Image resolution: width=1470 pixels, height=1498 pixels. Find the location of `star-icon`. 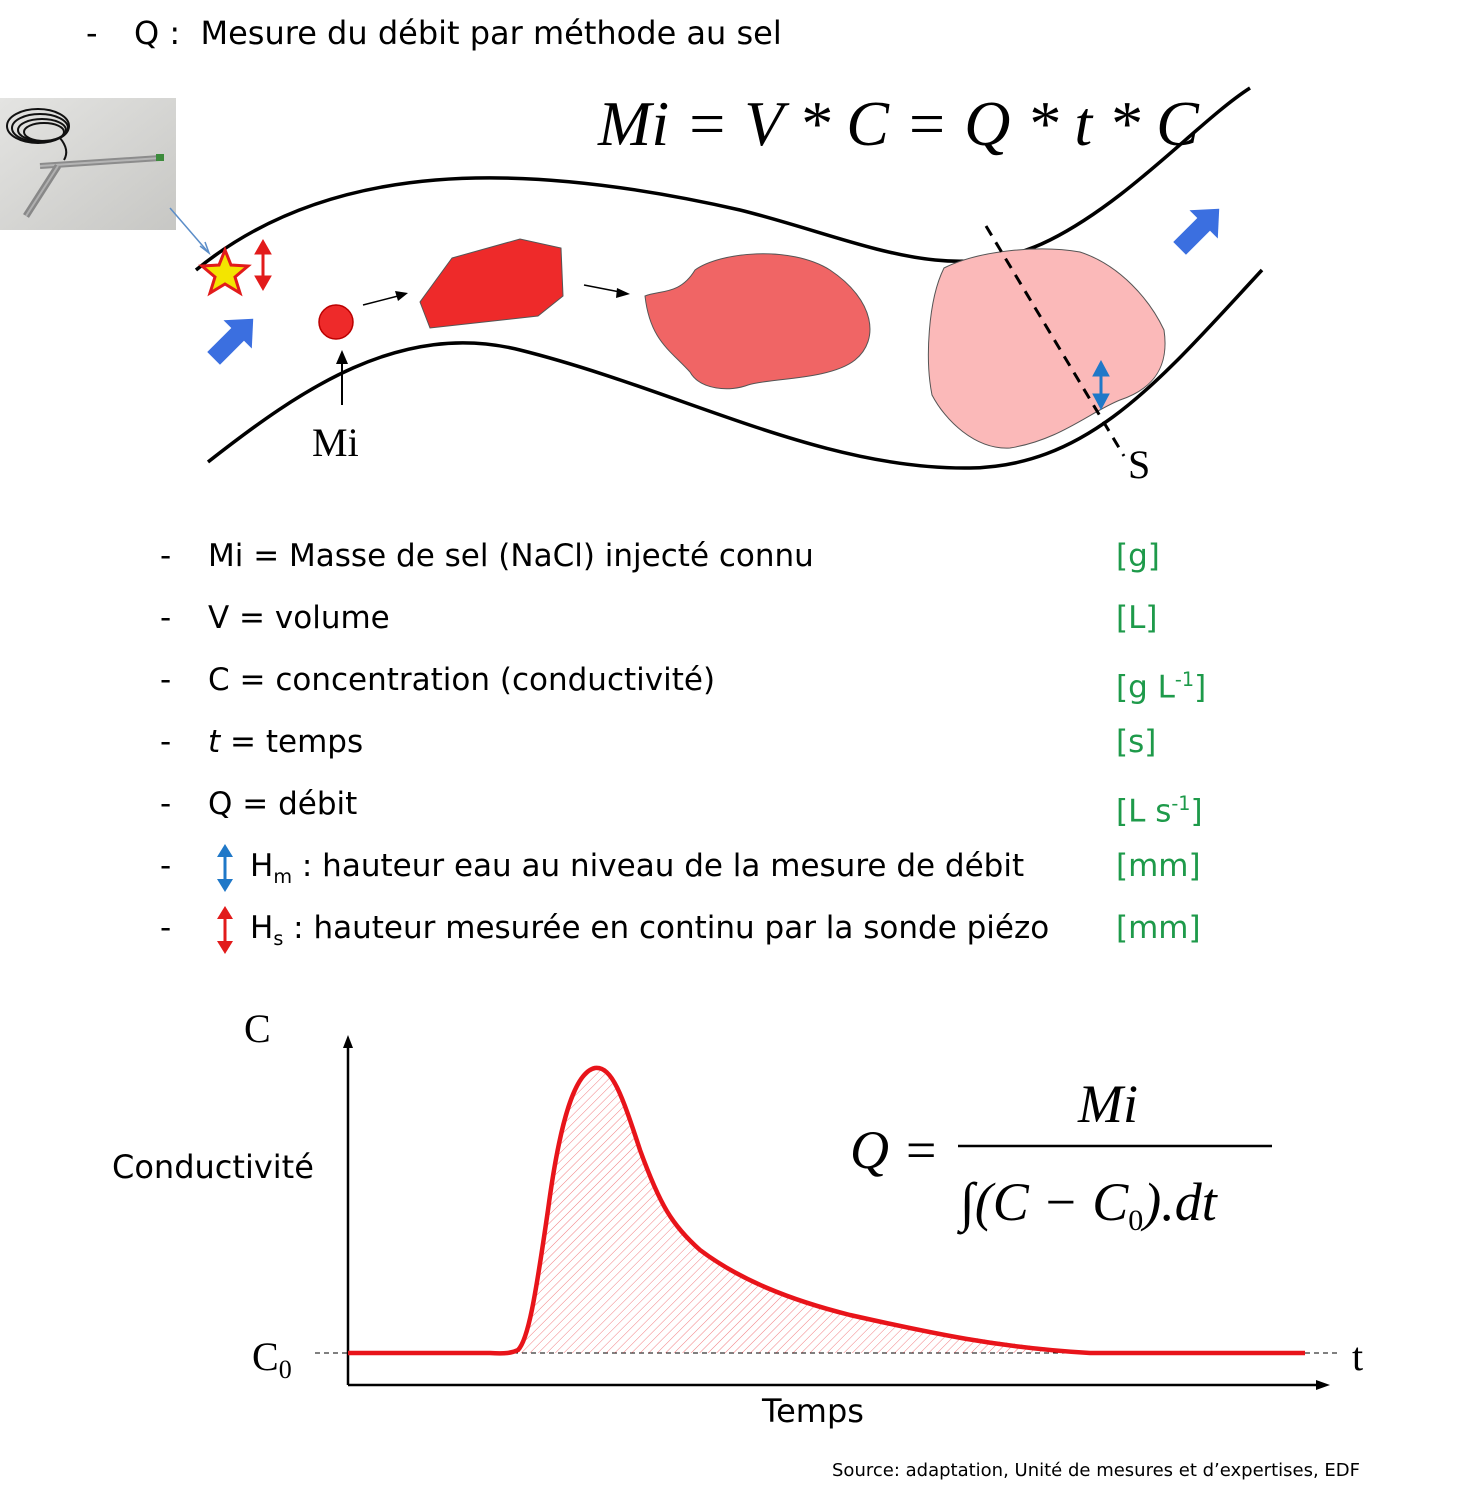

star-icon is located at coordinates (225, 271).